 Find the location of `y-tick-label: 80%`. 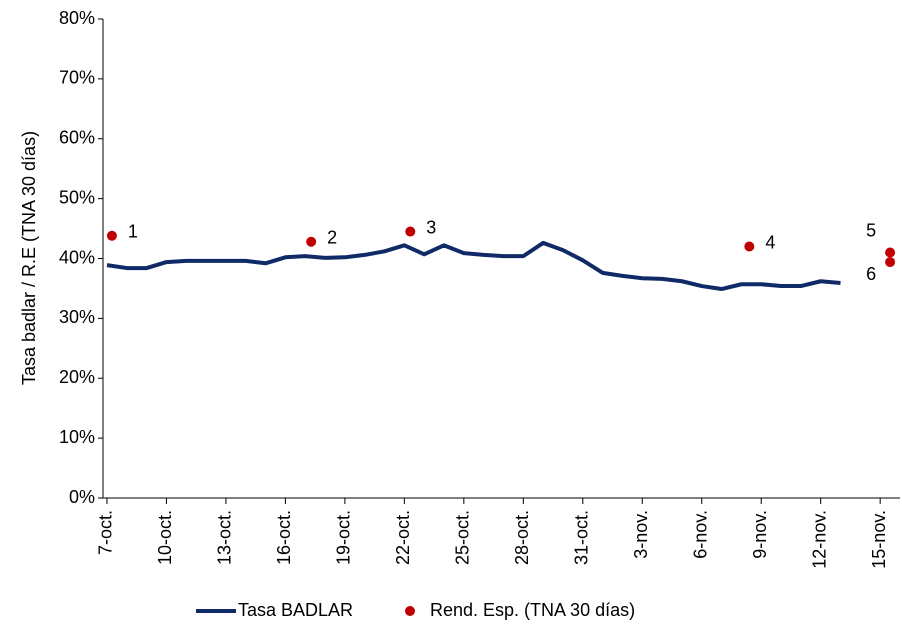

y-tick-label: 80% is located at coordinates (77, 18).